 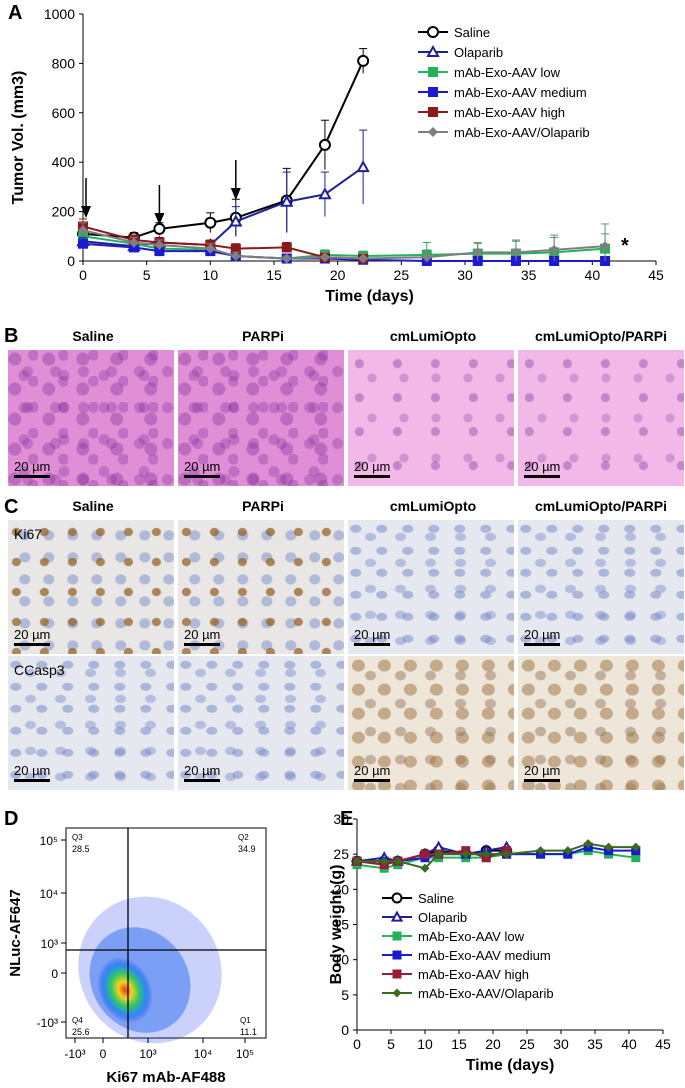 I want to click on quadrant-name: Q4, so click(x=77, y=1020).